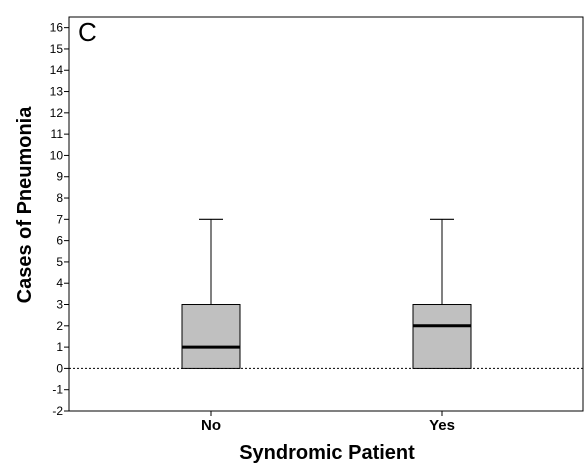 The width and height of the screenshot is (585, 465). I want to click on x-axis-title: Syndromic Patient, so click(327, 453).